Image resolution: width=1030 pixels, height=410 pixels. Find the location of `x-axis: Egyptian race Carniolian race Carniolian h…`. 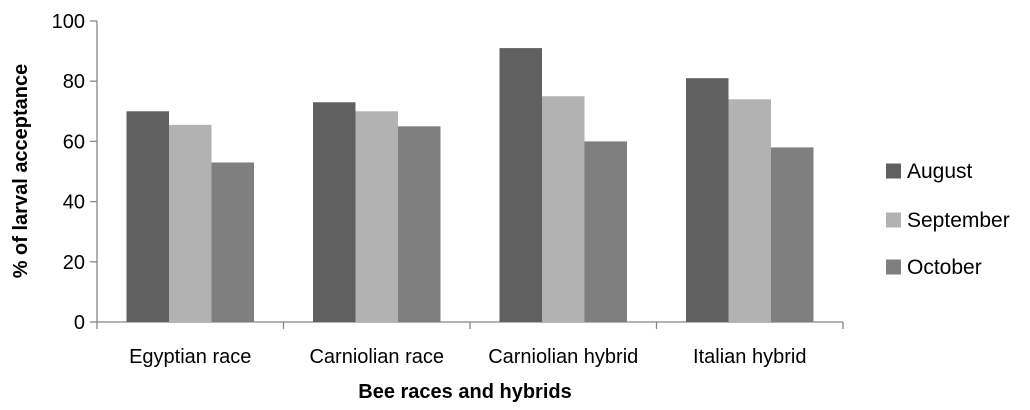

x-axis: Egyptian race Carniolian race Carniolian h… is located at coordinates (470, 344).